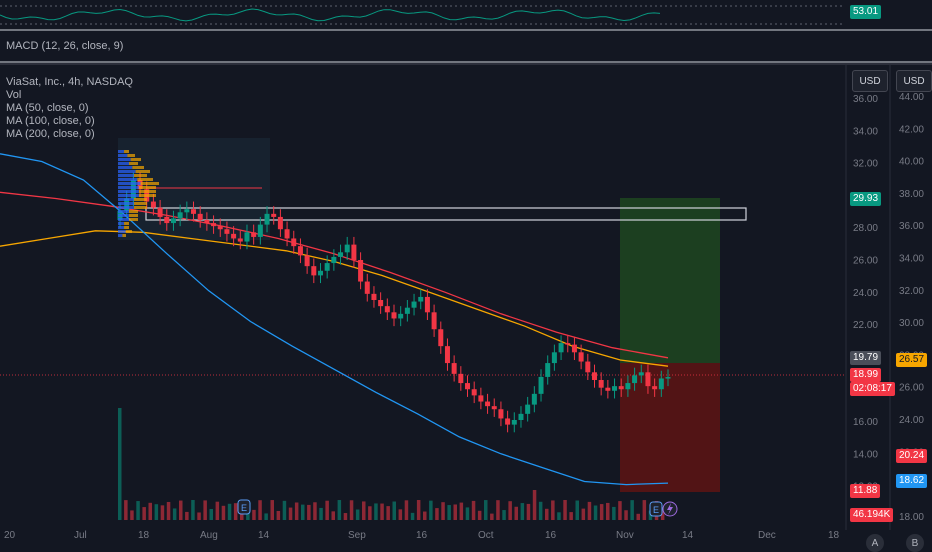 This screenshot has height=552, width=932. I want to click on currency-button-left: USD, so click(870, 81).